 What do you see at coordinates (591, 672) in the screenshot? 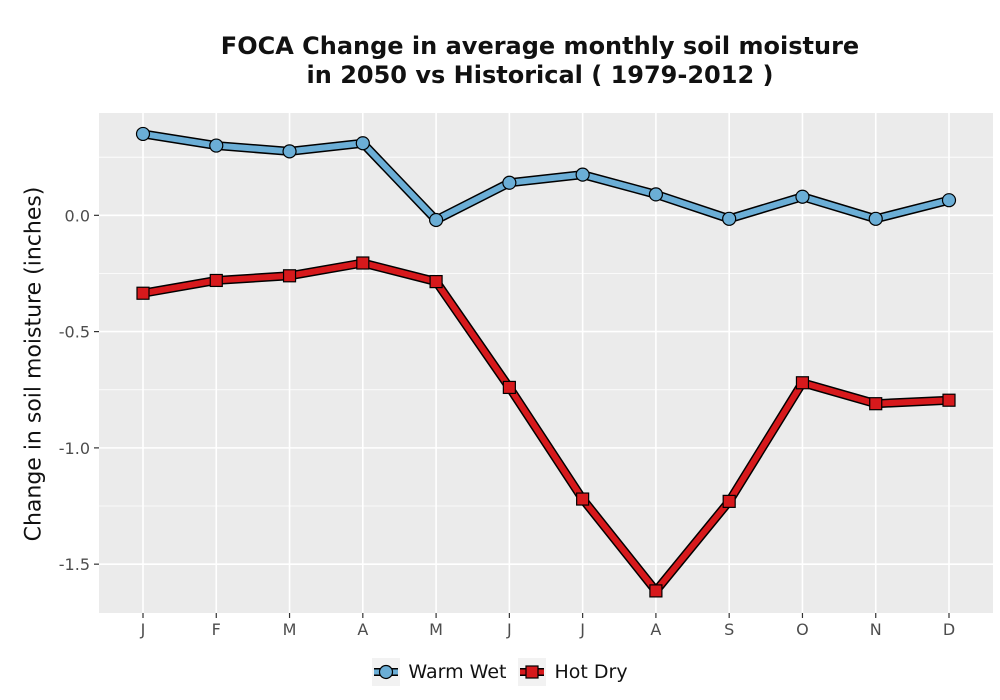
I see `legend-label-hot-dry: Hot Dry` at bounding box center [591, 672].